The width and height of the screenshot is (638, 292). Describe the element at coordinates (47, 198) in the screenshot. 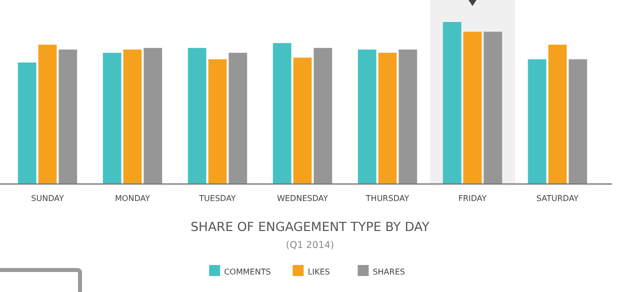

I see `x-tick-label: SUNDAY` at that location.